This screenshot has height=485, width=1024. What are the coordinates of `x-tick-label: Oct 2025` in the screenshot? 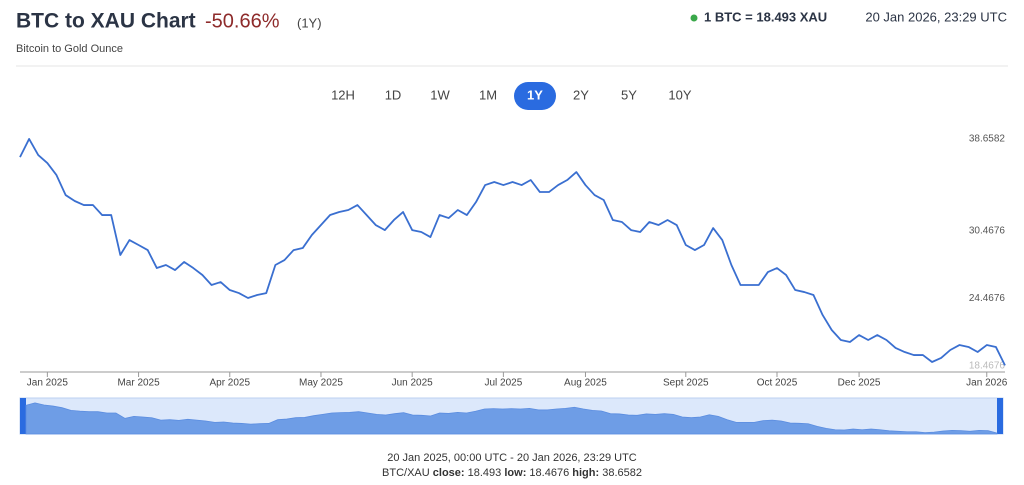 It's located at (777, 383).